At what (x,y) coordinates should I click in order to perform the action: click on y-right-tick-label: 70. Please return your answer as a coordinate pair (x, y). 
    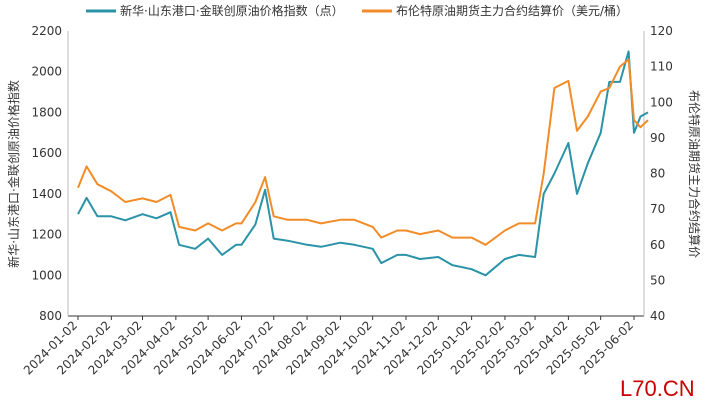
    Looking at the image, I should click on (657, 209).